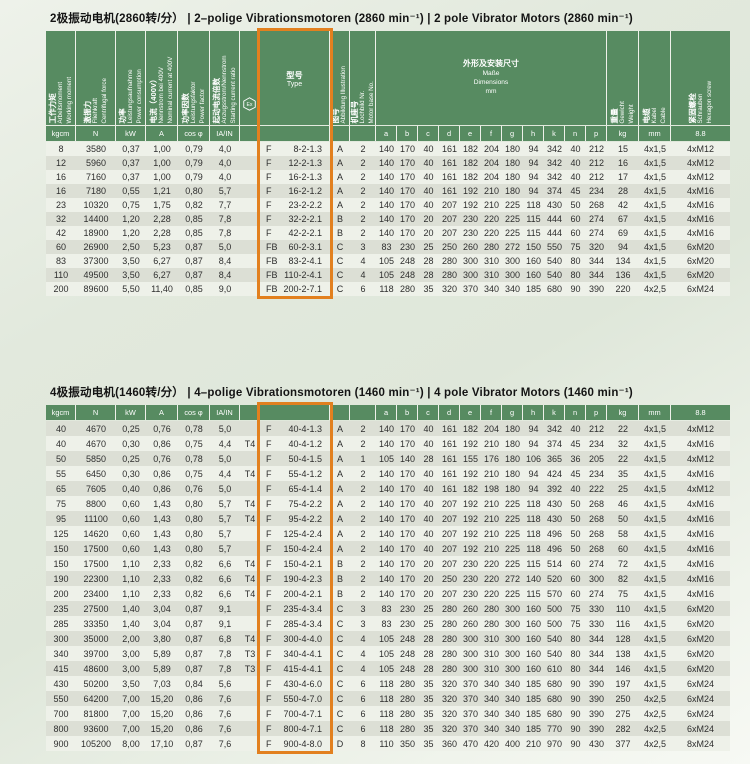 The width and height of the screenshot is (750, 764). What do you see at coordinates (363, 275) in the screenshot?
I see `cell-motor-base: 4` at bounding box center [363, 275].